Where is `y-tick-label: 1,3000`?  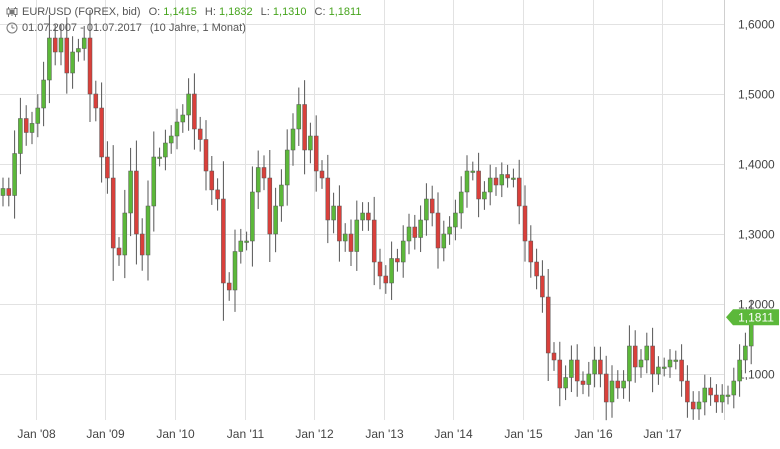 y-tick-label: 1,3000 is located at coordinates (756, 235).